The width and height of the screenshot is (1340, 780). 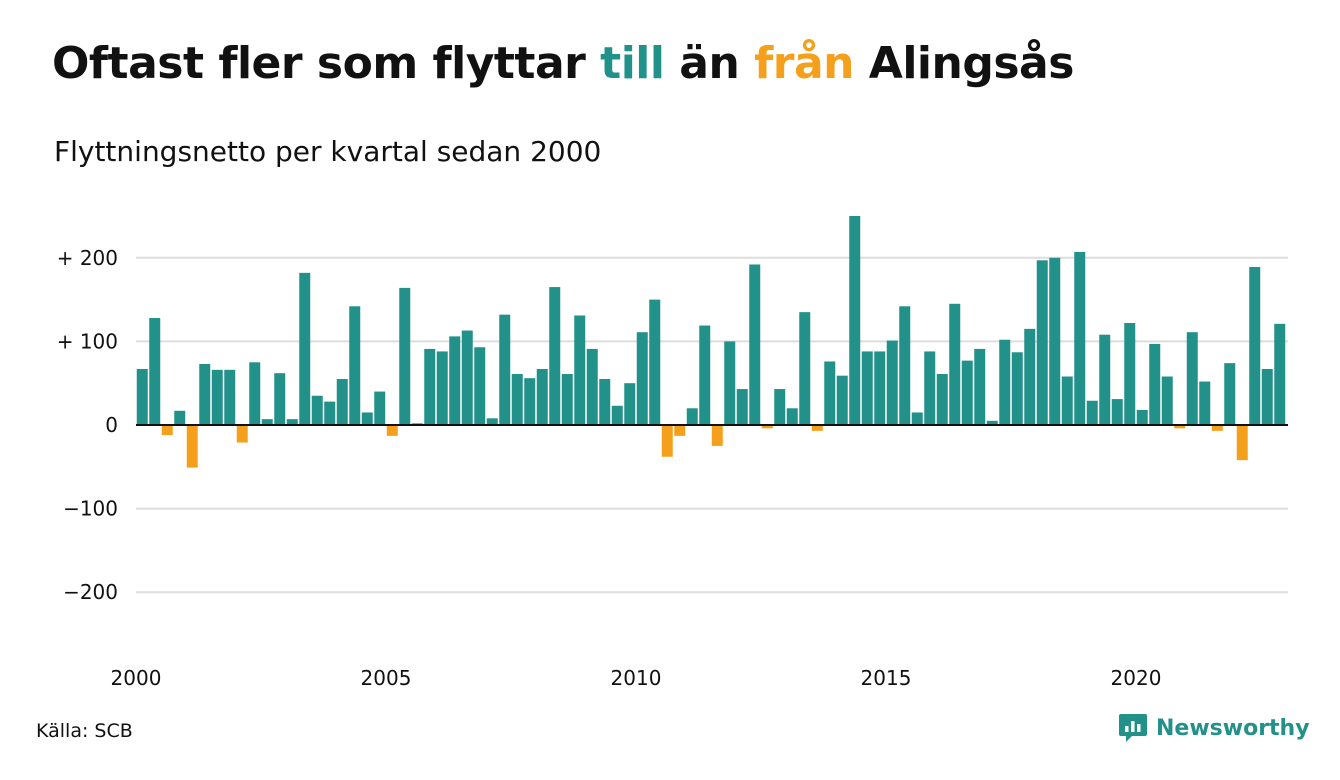 What do you see at coordinates (1233, 728) in the screenshot?
I see `brand-name: Newsworthy` at bounding box center [1233, 728].